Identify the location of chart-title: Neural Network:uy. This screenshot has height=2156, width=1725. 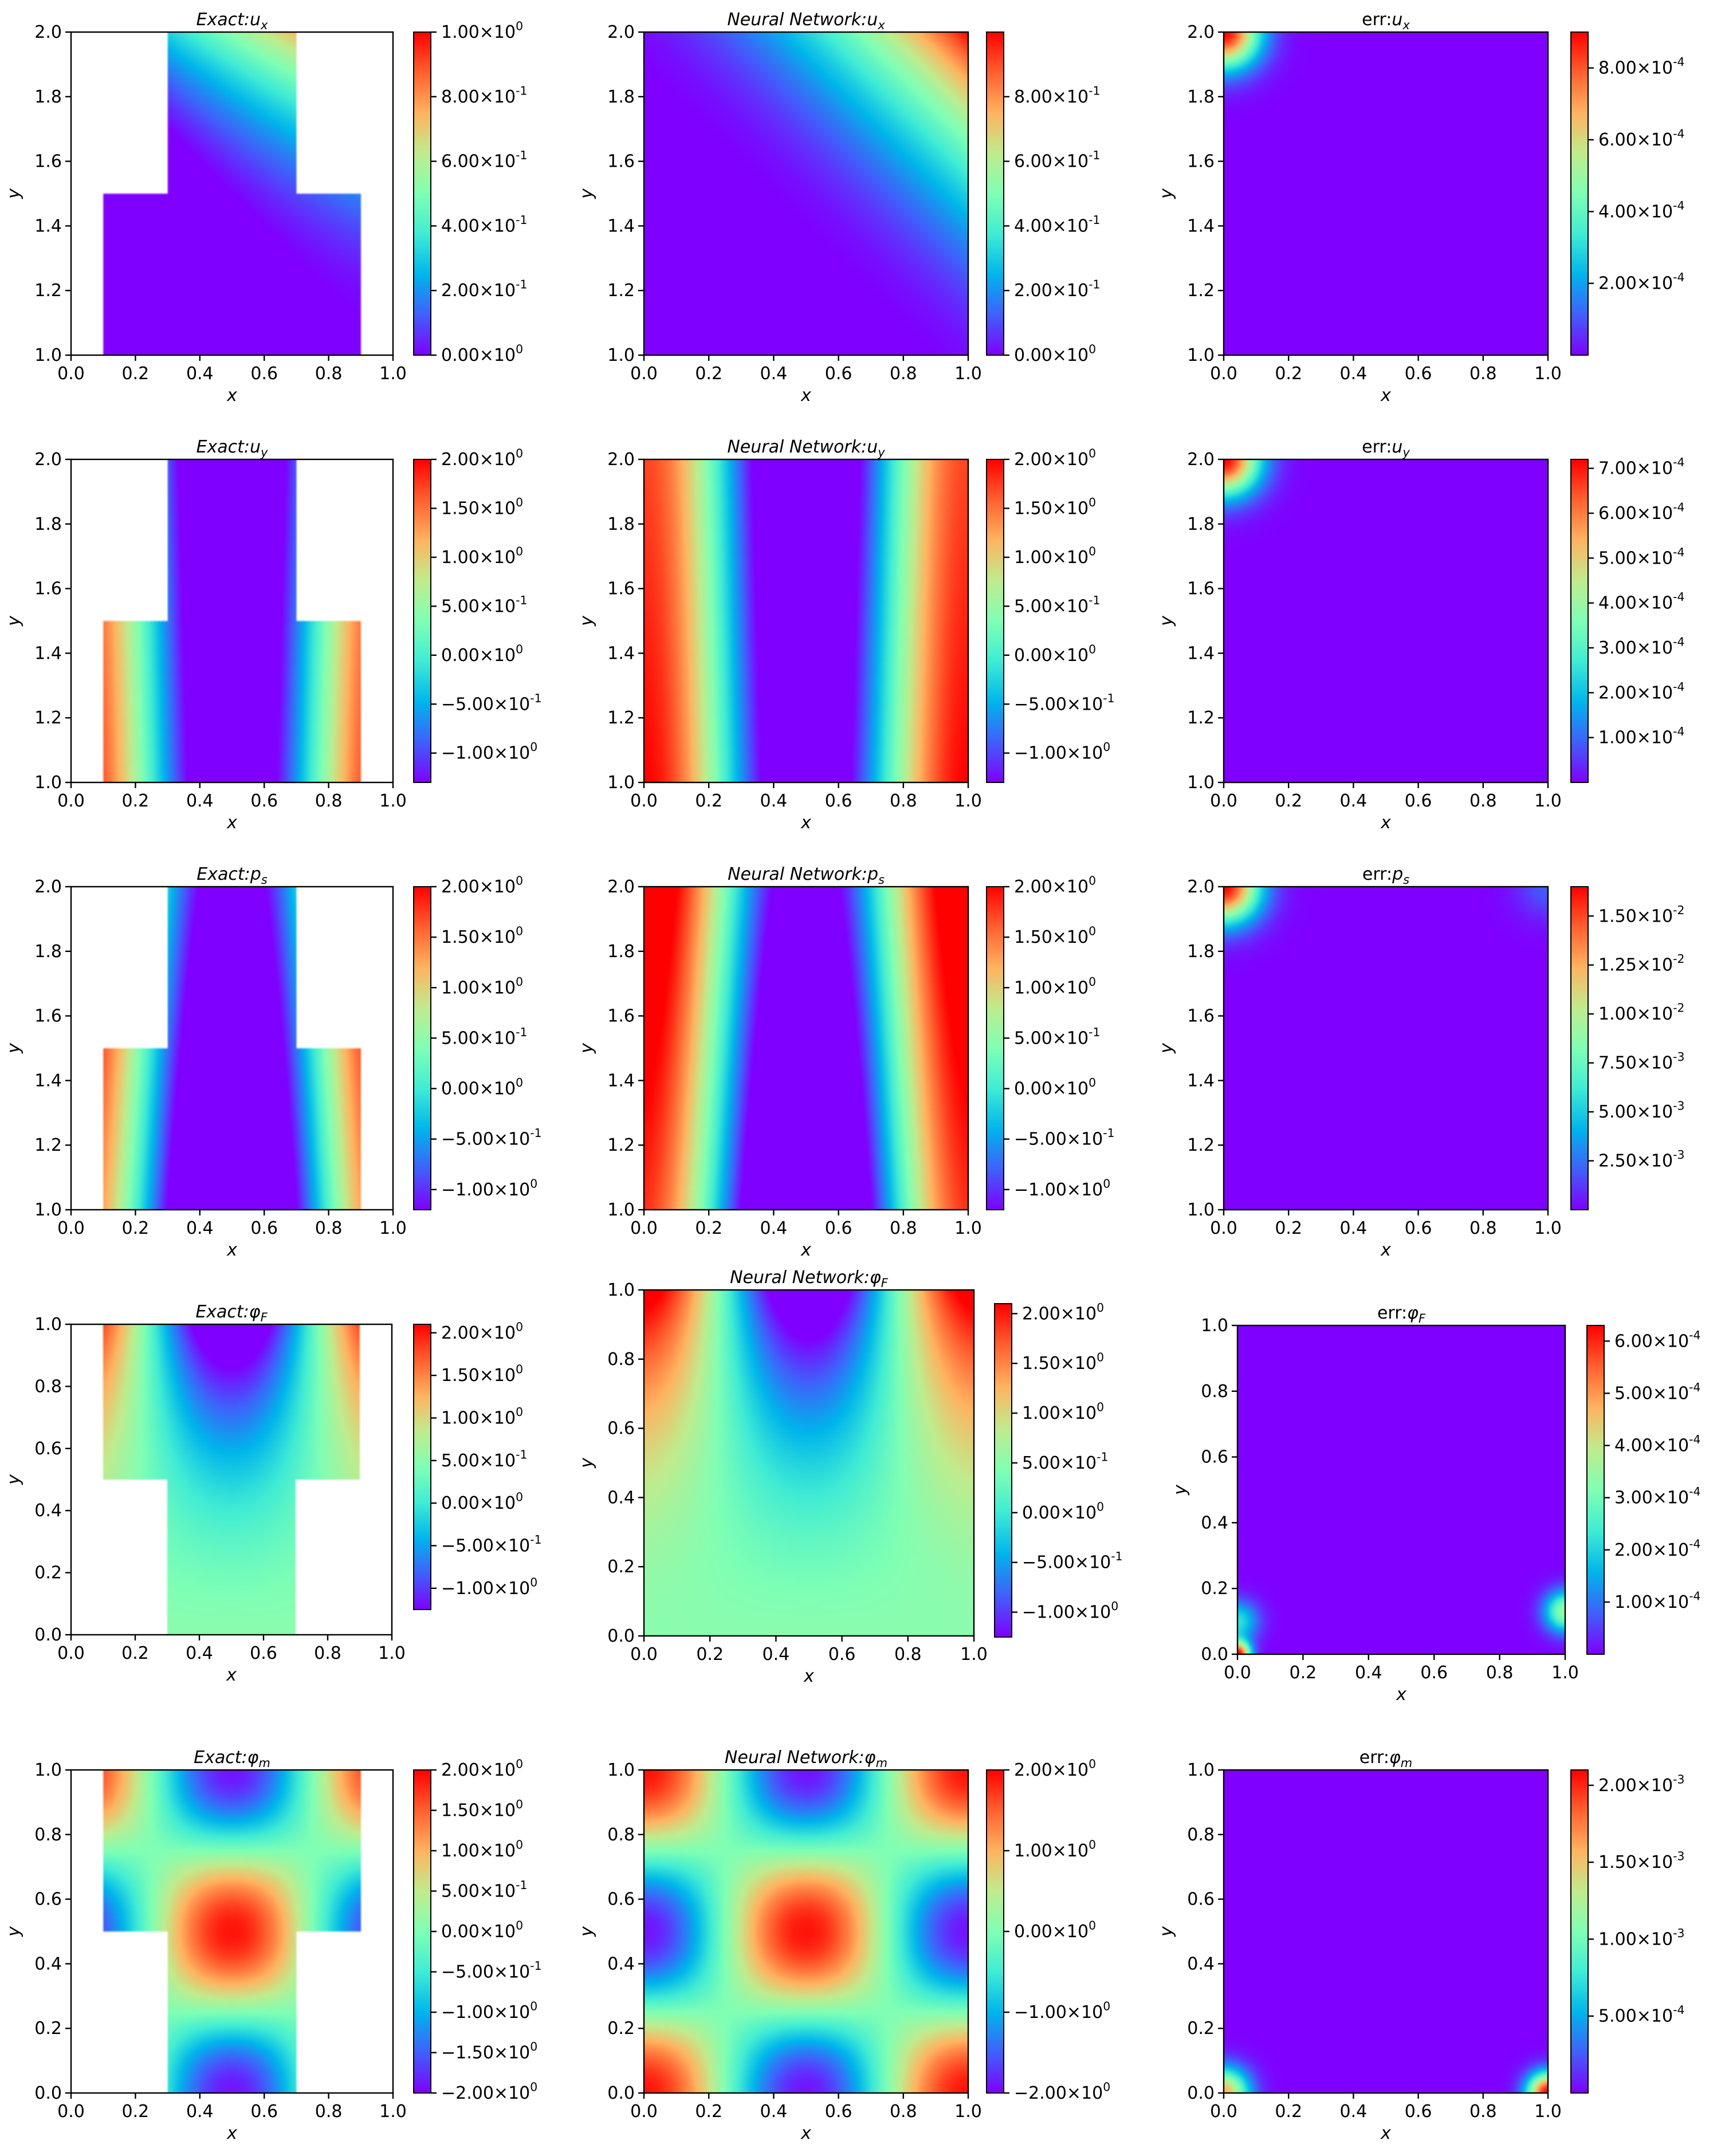
(806, 448).